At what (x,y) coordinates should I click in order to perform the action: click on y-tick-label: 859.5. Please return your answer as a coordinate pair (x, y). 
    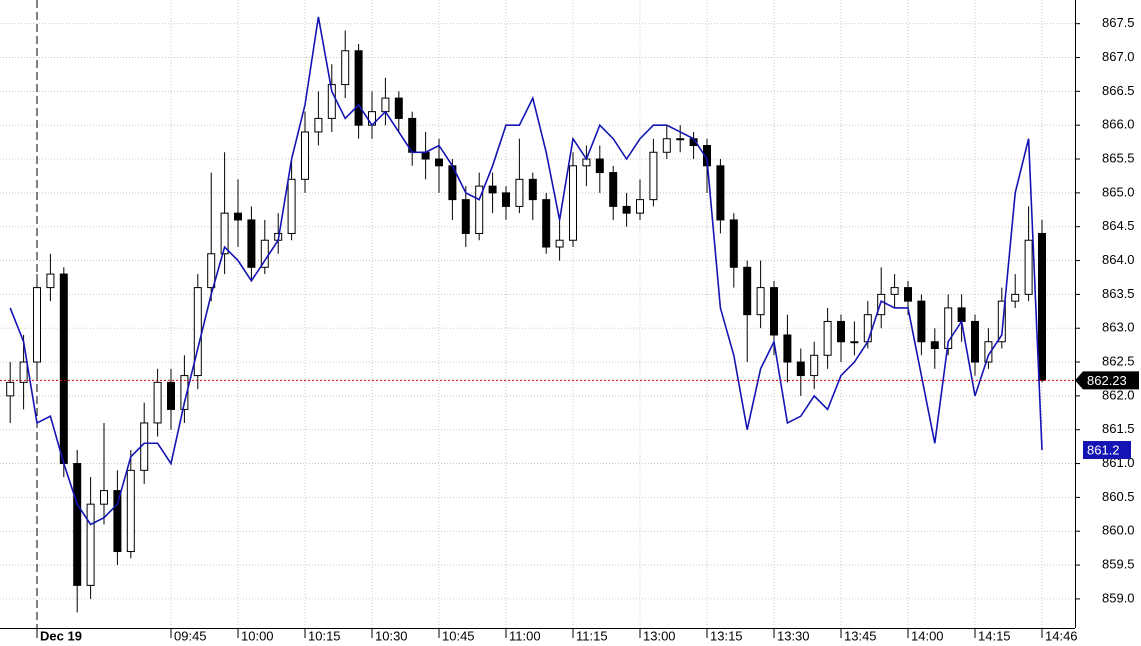
    Looking at the image, I should click on (1118, 564).